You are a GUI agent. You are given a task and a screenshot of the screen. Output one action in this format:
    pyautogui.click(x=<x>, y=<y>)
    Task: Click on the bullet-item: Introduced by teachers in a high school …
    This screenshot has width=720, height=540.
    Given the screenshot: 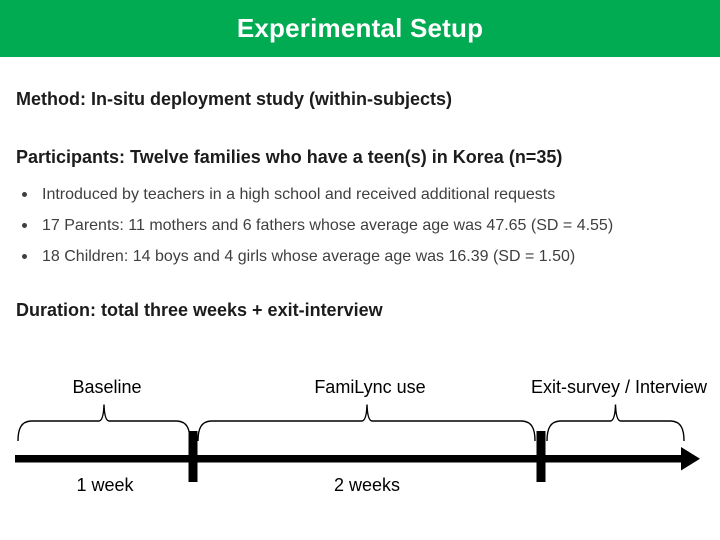 What is the action you would take?
    pyautogui.click(x=313, y=194)
    